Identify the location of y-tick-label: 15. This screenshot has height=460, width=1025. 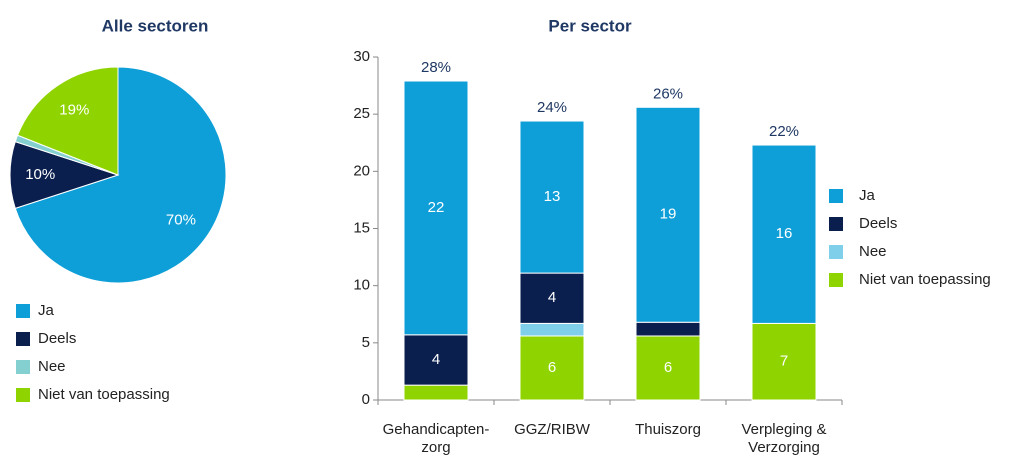
(361, 227).